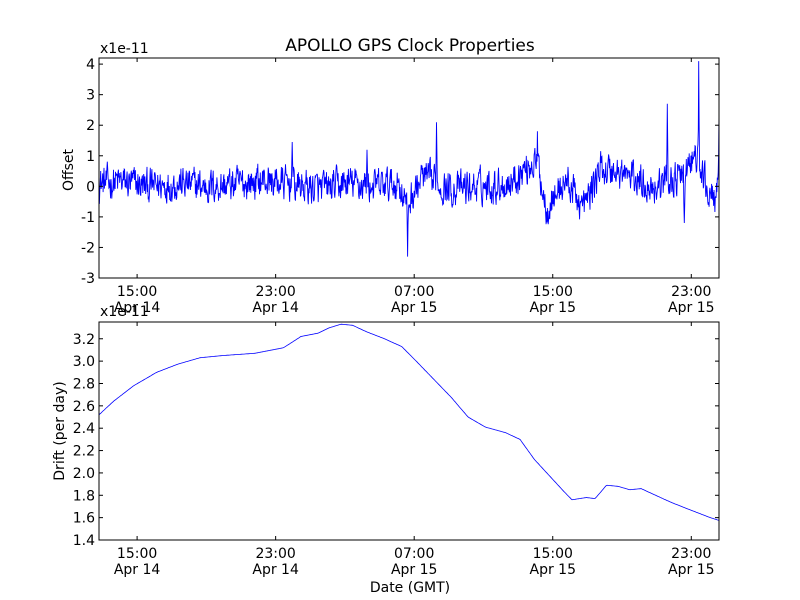 The width and height of the screenshot is (800, 600). What do you see at coordinates (90, 96) in the screenshot?
I see `y-tick-label: 3` at bounding box center [90, 96].